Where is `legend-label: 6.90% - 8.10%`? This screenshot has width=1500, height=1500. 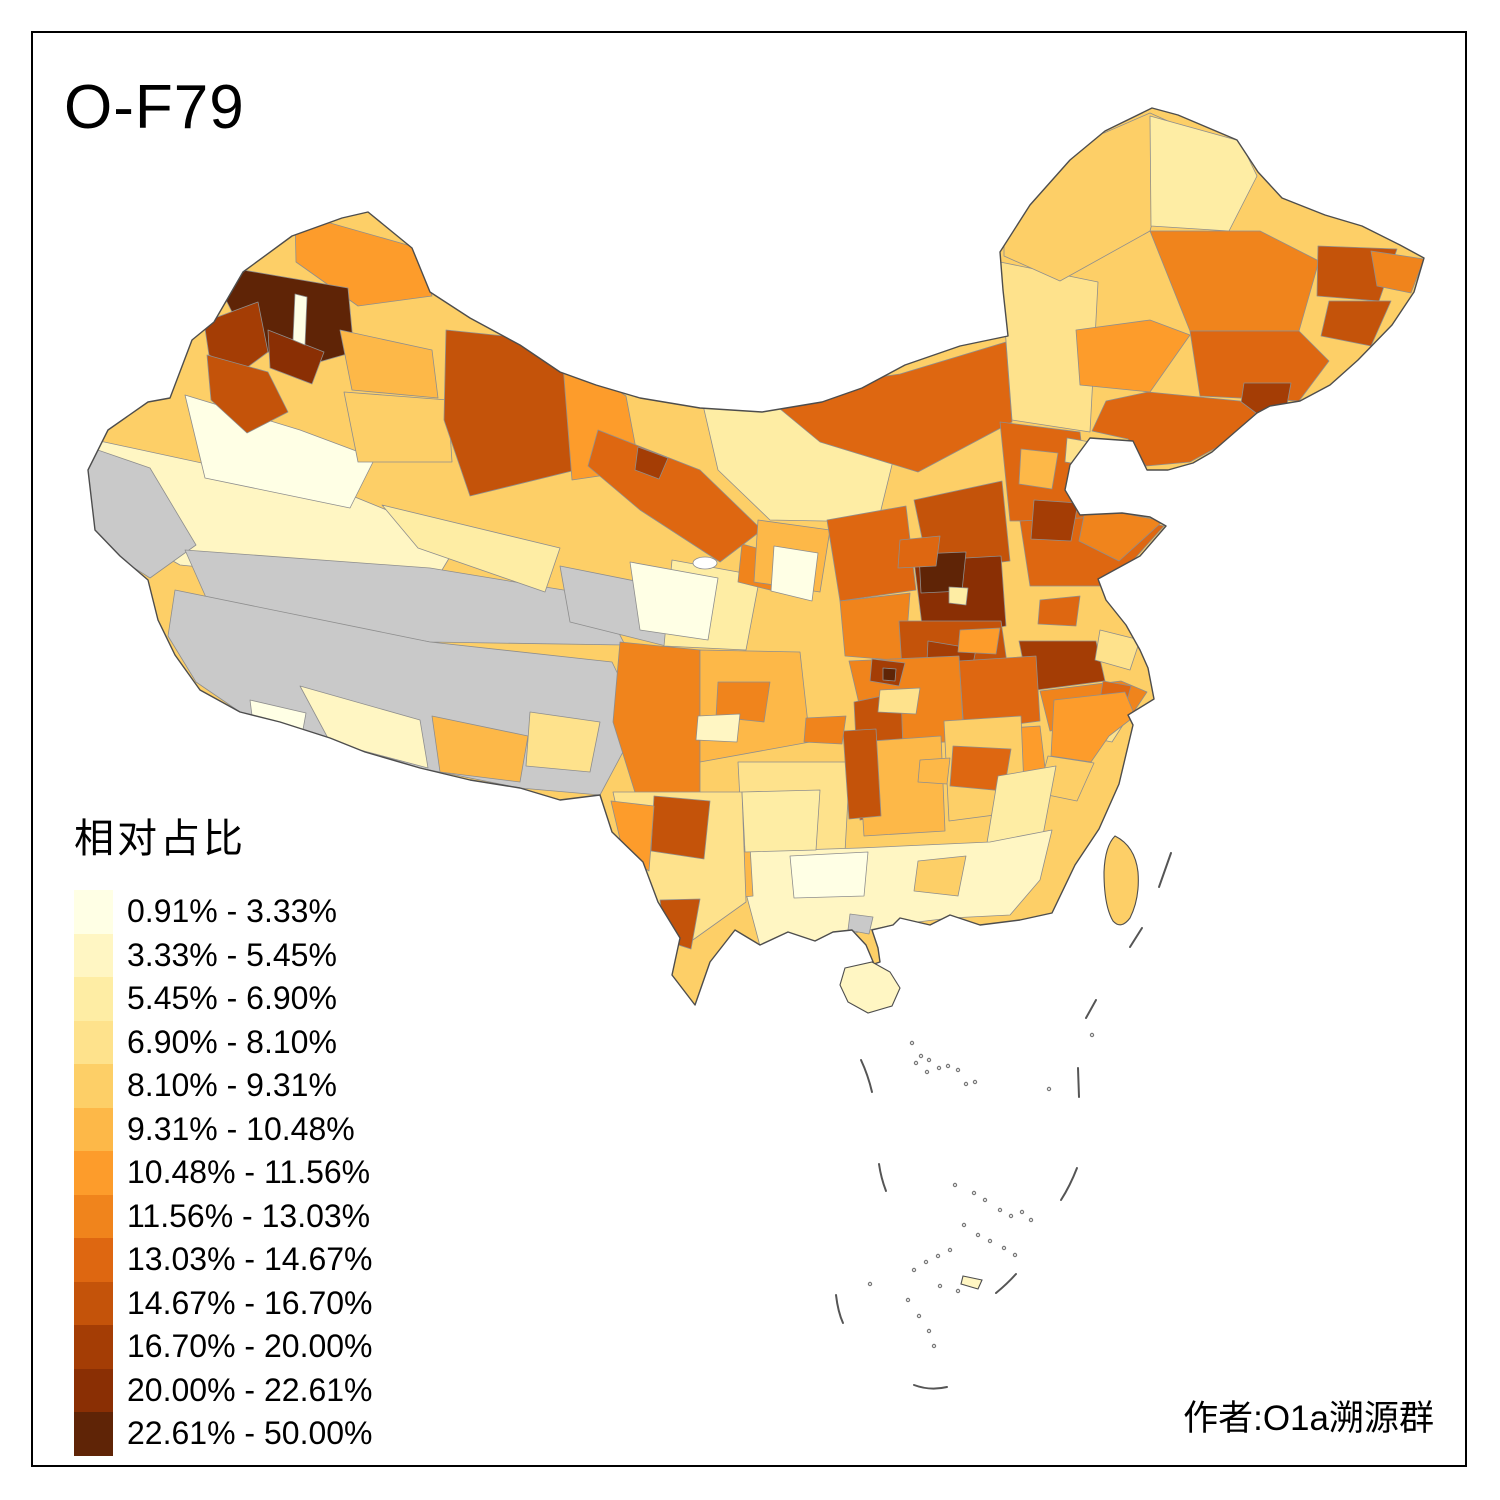
legend-label: 6.90% - 8.10% is located at coordinates (232, 1041).